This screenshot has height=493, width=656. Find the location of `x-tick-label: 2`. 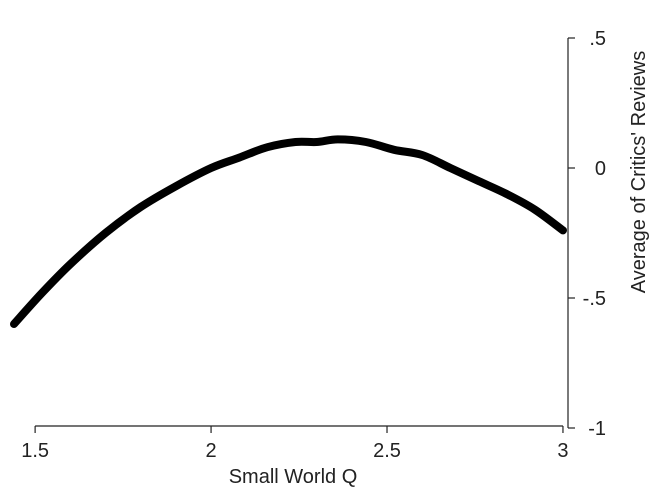

x-tick-label: 2 is located at coordinates (211, 451).